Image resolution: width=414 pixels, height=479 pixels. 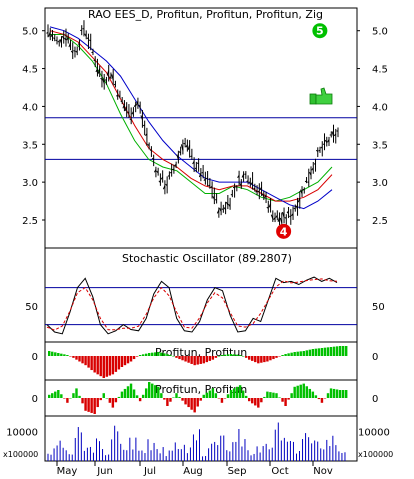 I want to click on stochastic-d-line, so click(x=192, y=304).